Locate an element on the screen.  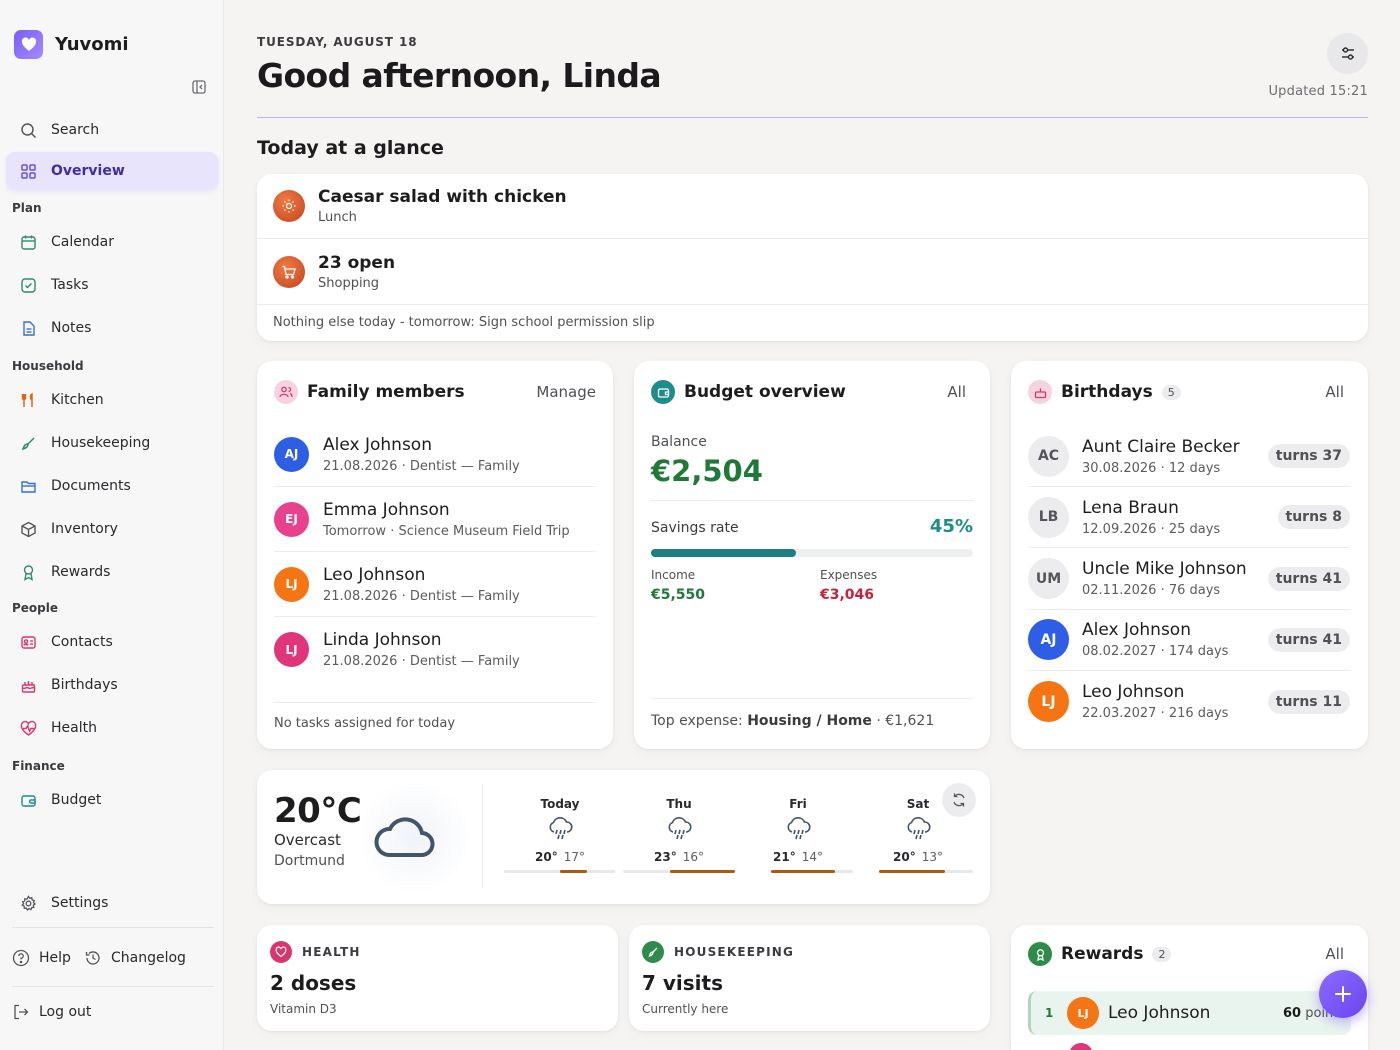
shopping-sub: Shopping is located at coordinates (349, 283).